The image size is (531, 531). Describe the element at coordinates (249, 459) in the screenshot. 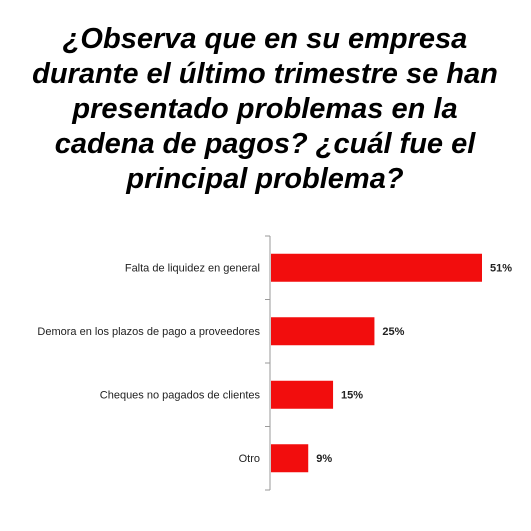

I see `category-label: Otro` at that location.